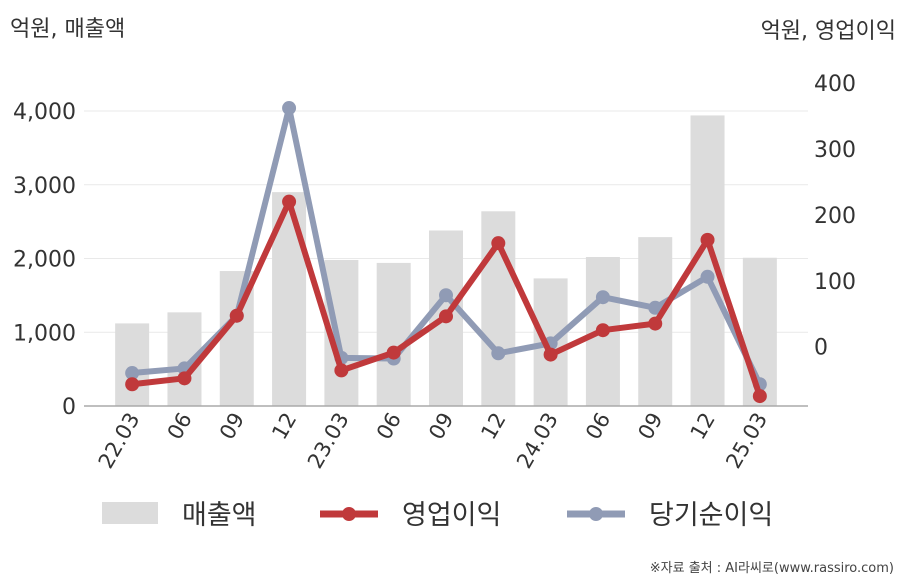 This screenshot has width=908, height=580. What do you see at coordinates (828, 31) in the screenshot?
I see `right-axis-unit-label: 억원, 영업이익` at bounding box center [828, 31].